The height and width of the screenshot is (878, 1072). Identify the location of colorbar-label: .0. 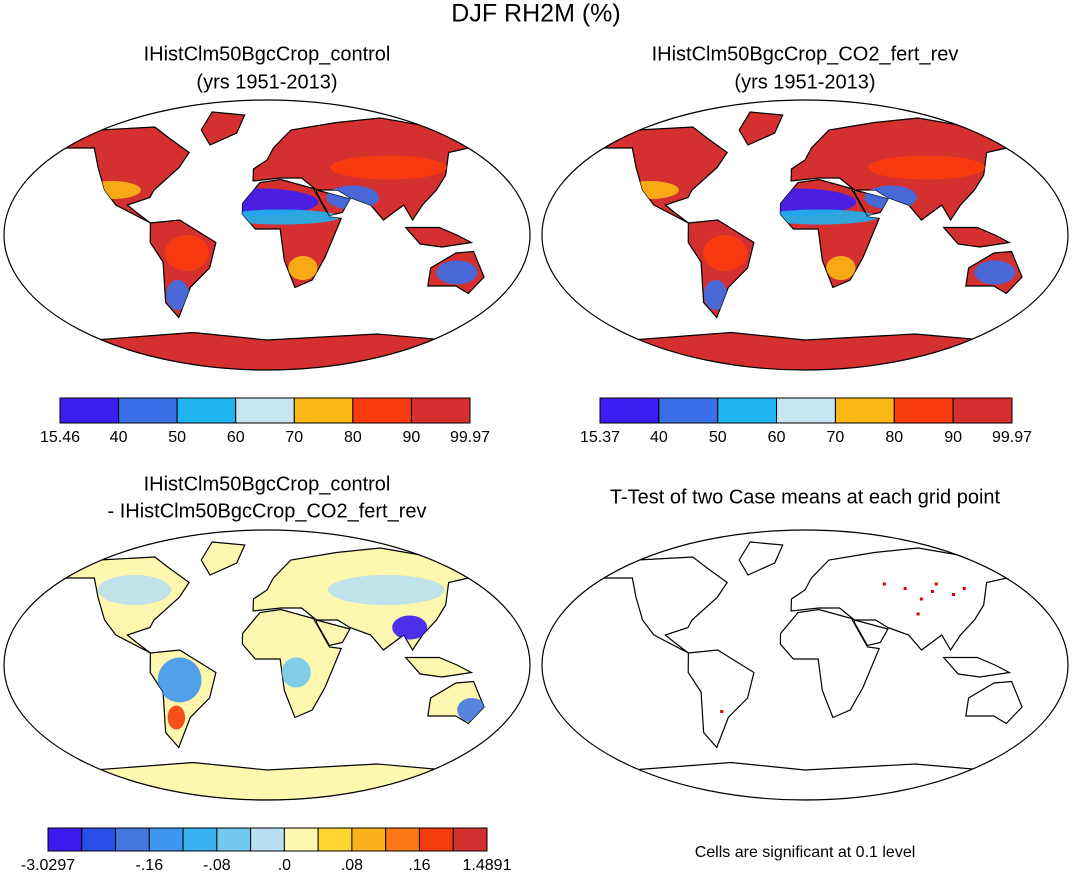
(284, 865).